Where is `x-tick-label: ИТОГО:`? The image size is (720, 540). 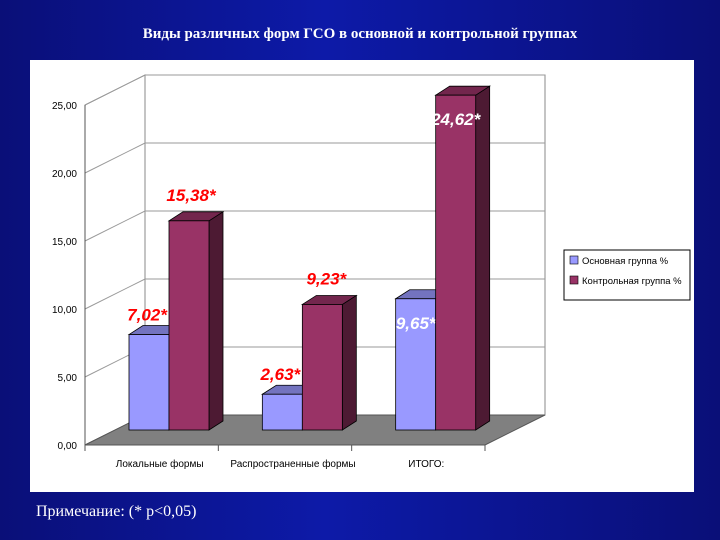 x-tick-label: ИТОГО: is located at coordinates (426, 464).